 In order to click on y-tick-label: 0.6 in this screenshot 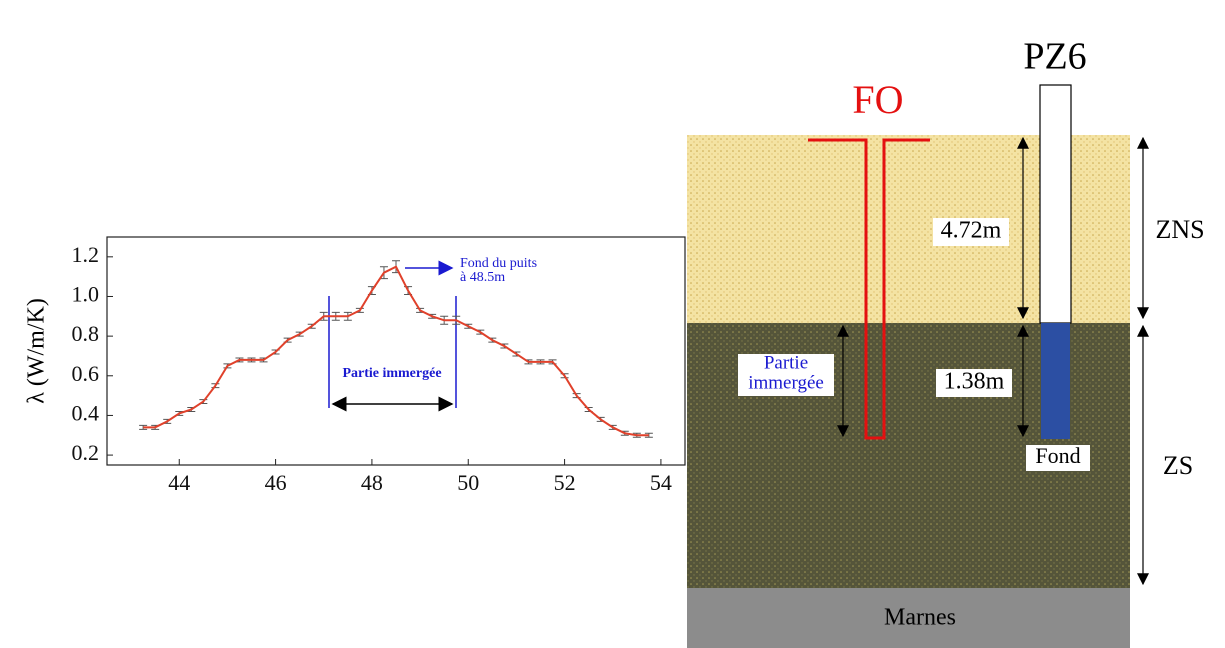, I will do `click(86, 373)`.